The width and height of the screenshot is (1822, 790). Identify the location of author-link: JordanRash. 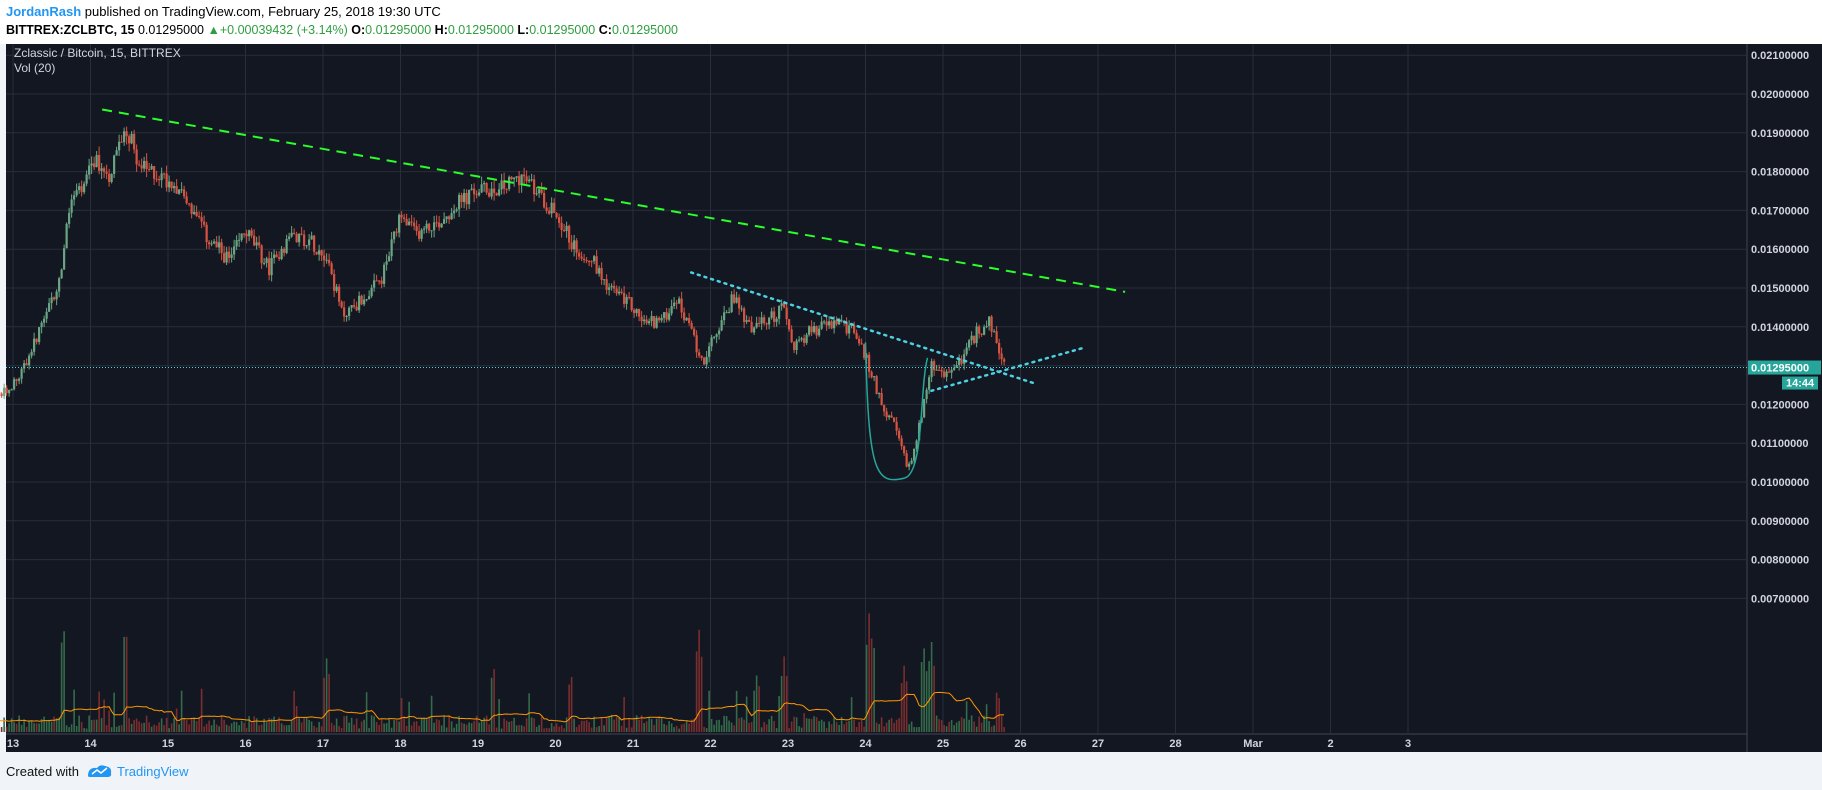
(44, 11).